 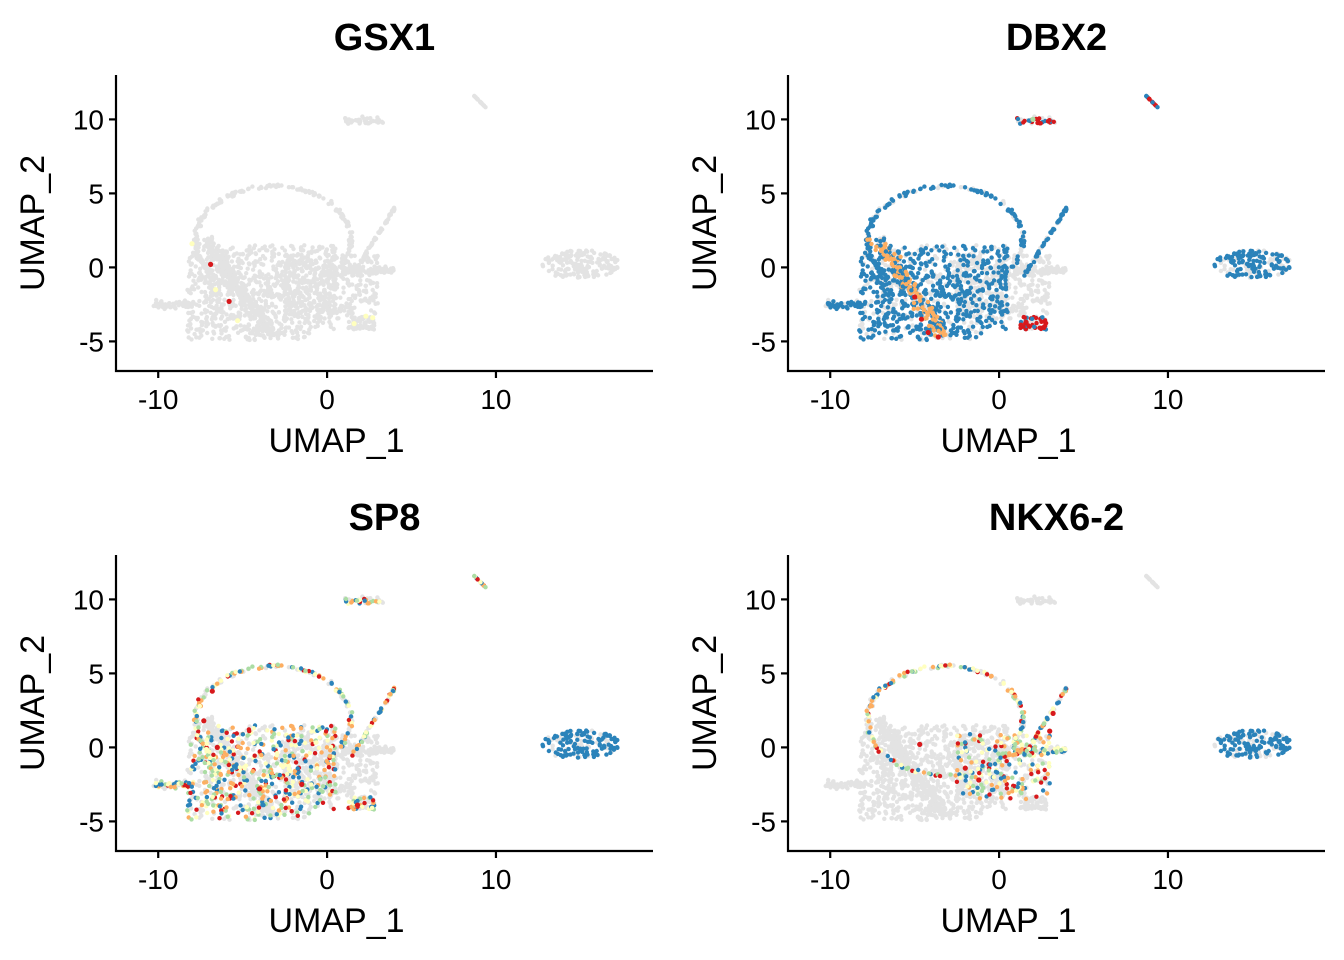 I want to click on y-tick-label: 0, so click(x=768, y=267).